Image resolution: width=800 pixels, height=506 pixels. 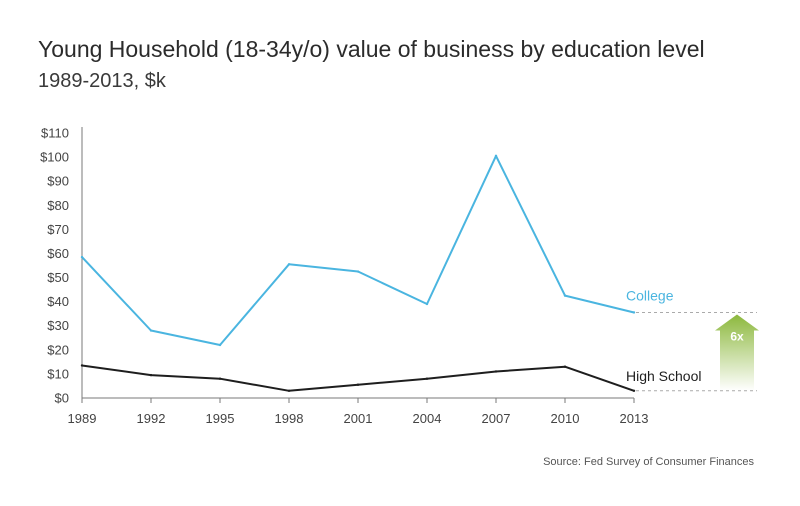 I want to click on y-tick-label: $50, so click(x=58, y=277).